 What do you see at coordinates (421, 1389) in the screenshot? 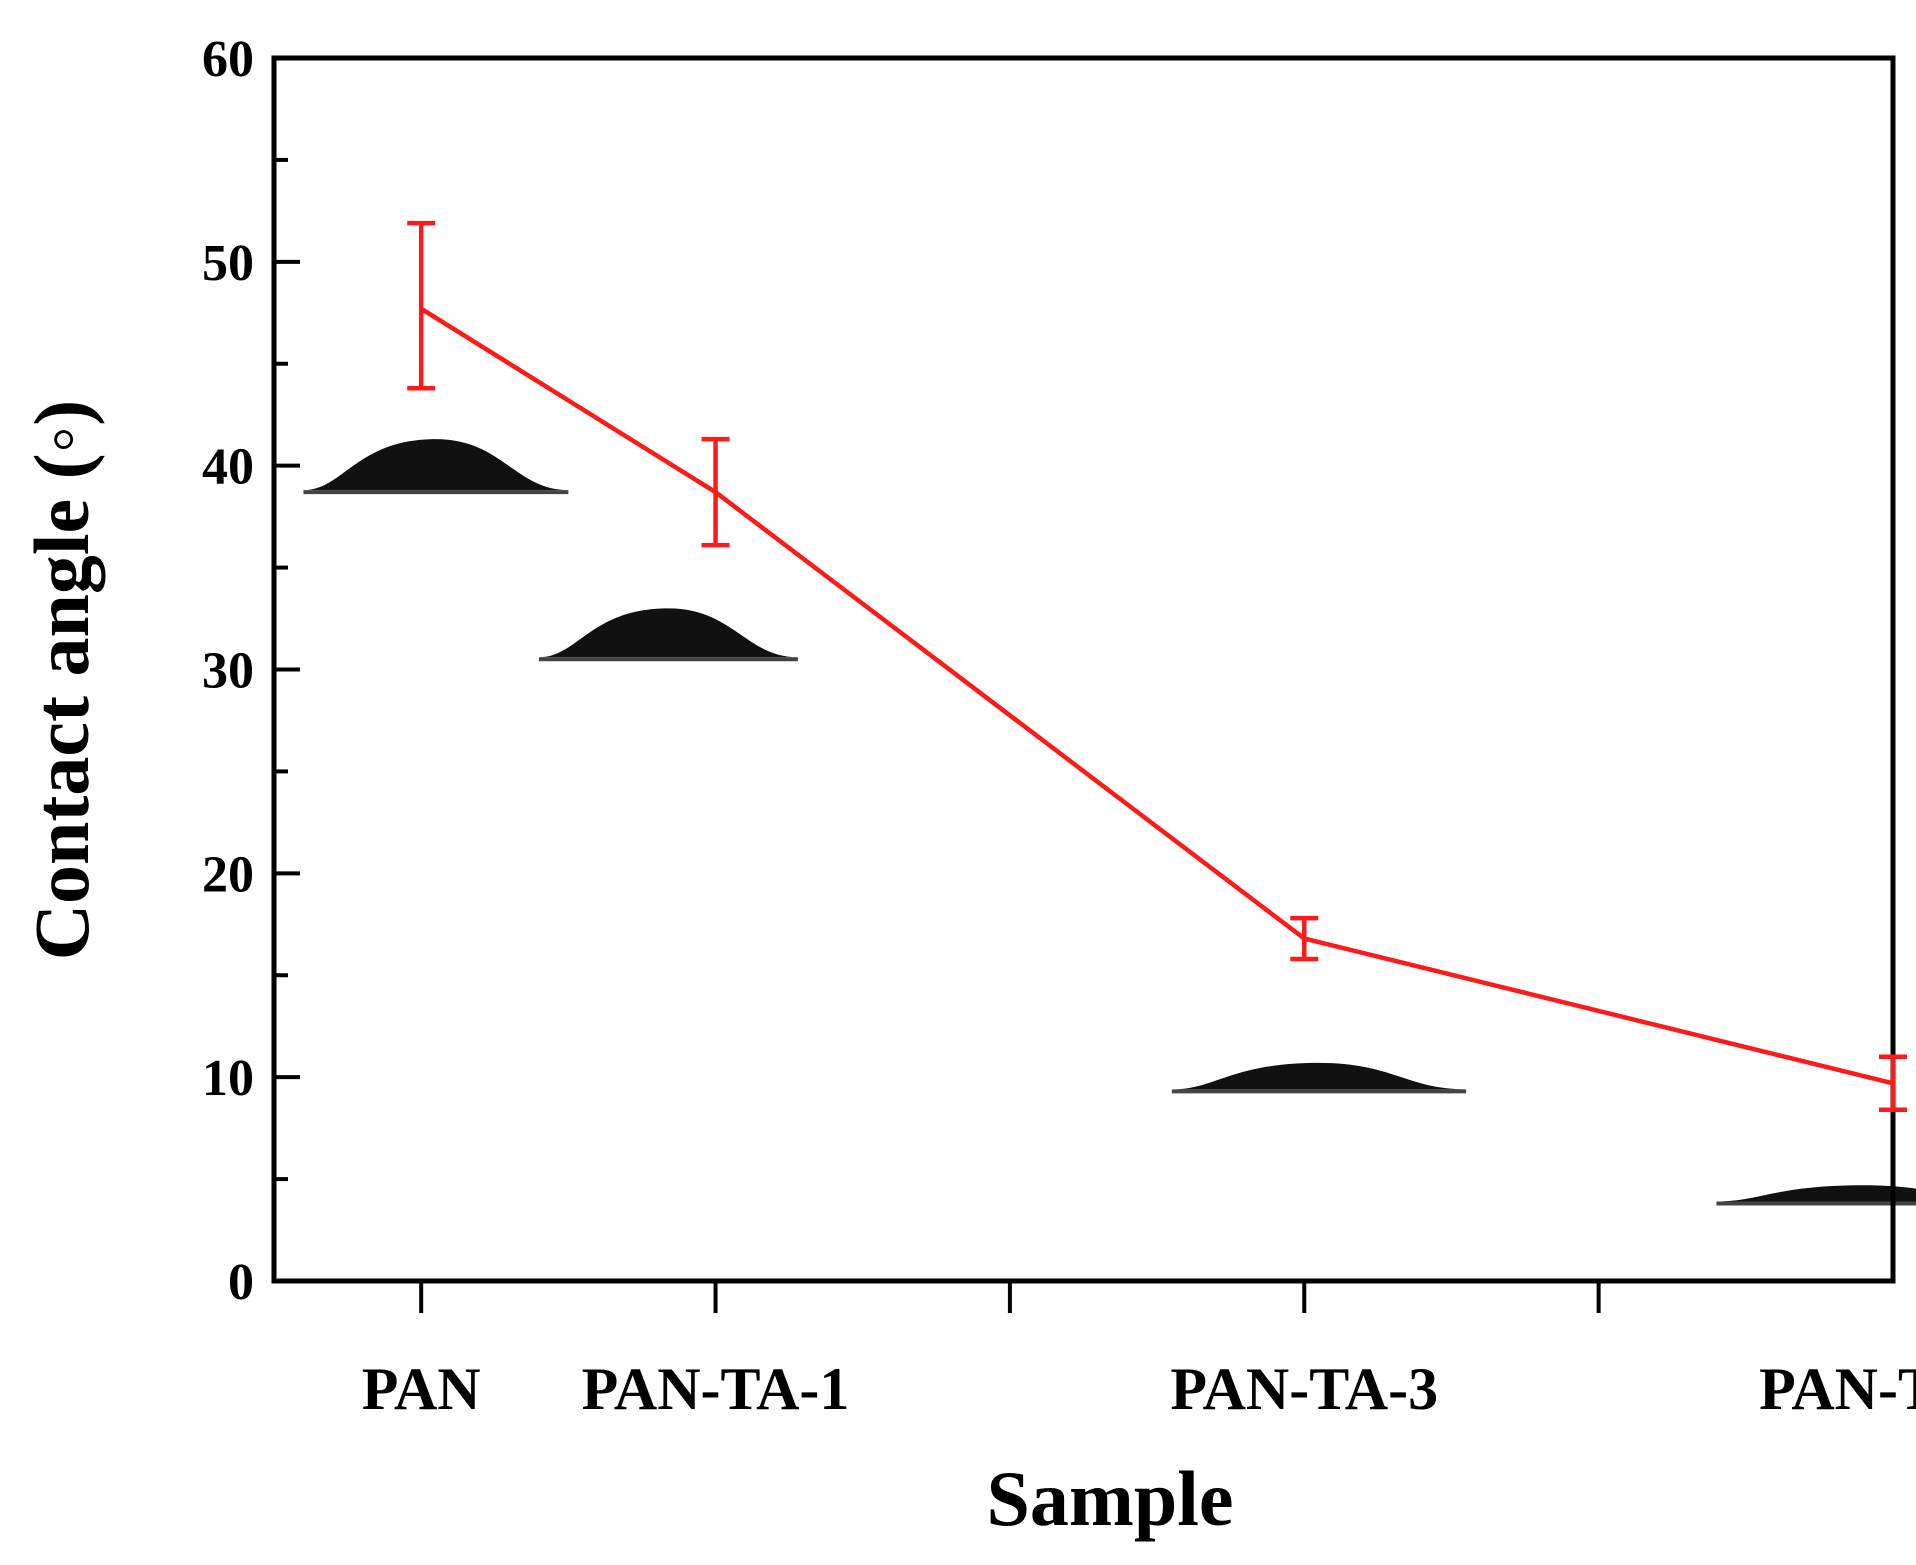
I see `x-category-label: PAN` at bounding box center [421, 1389].